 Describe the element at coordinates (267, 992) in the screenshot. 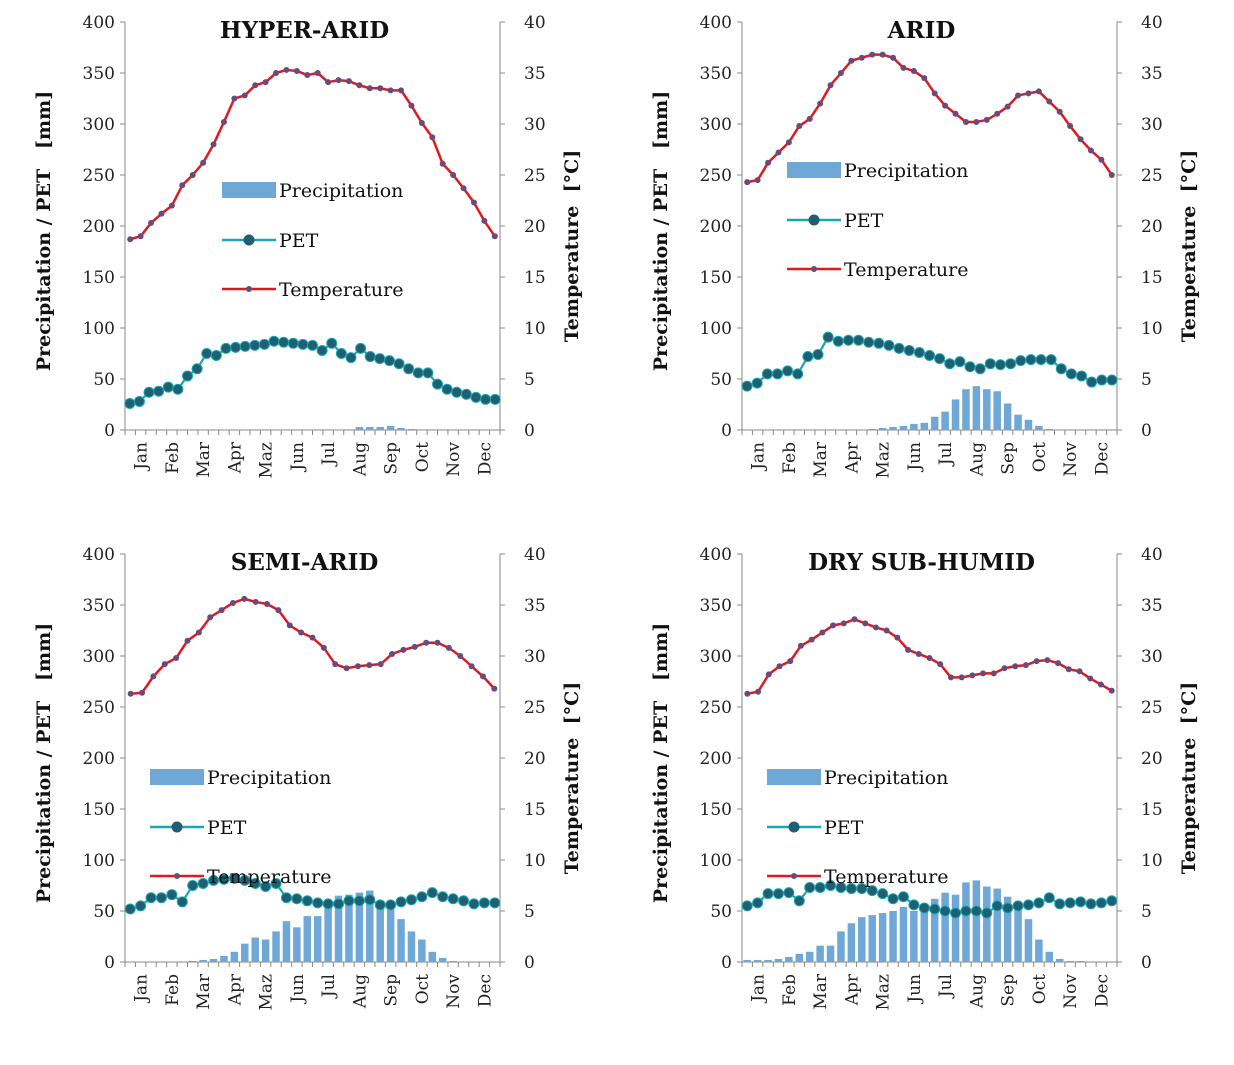

I see `month-label: Maz` at that location.